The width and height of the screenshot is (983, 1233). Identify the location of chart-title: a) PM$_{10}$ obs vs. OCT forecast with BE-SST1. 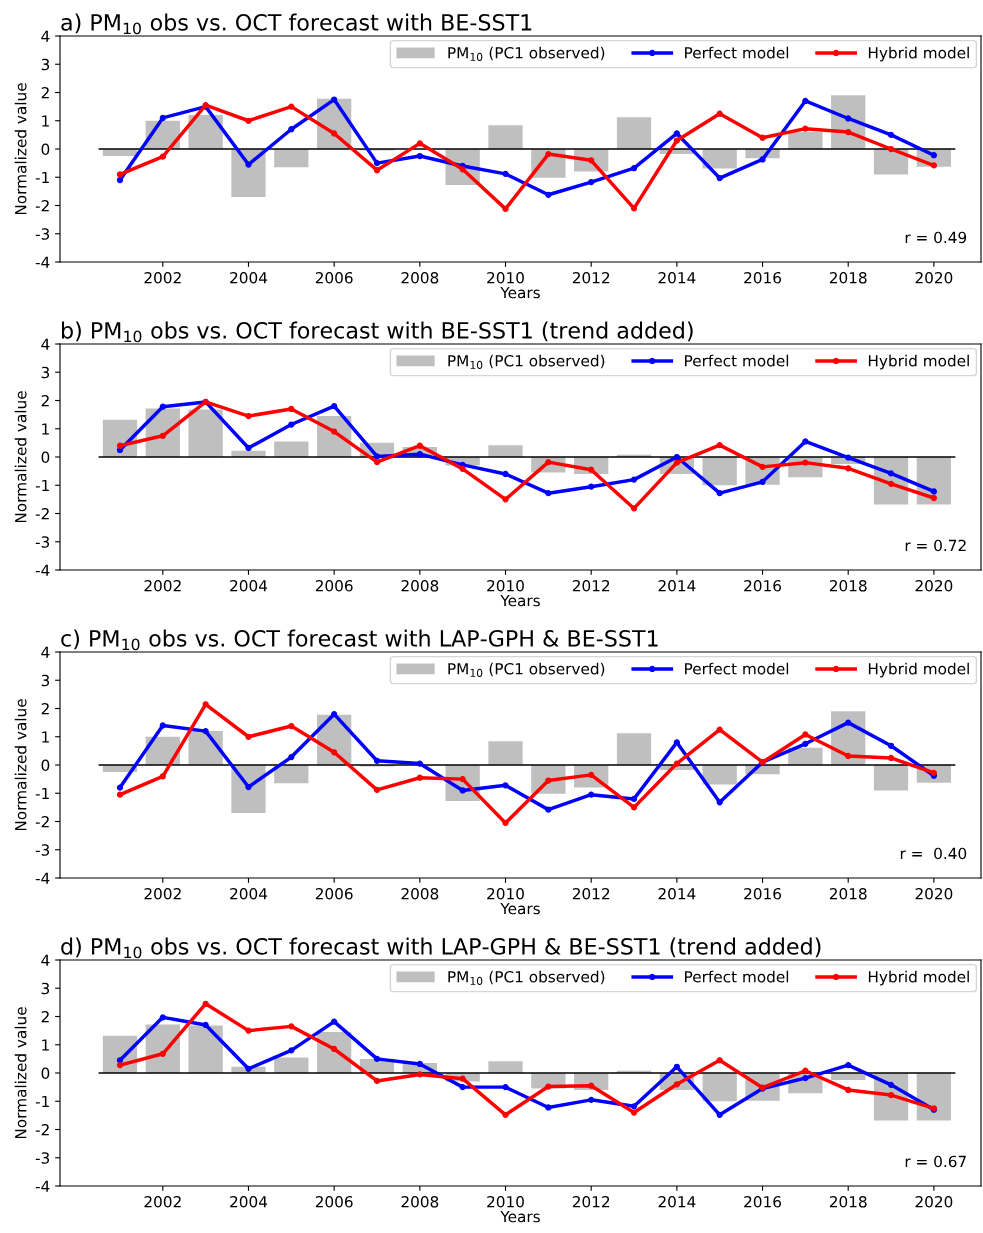
(296, 24).